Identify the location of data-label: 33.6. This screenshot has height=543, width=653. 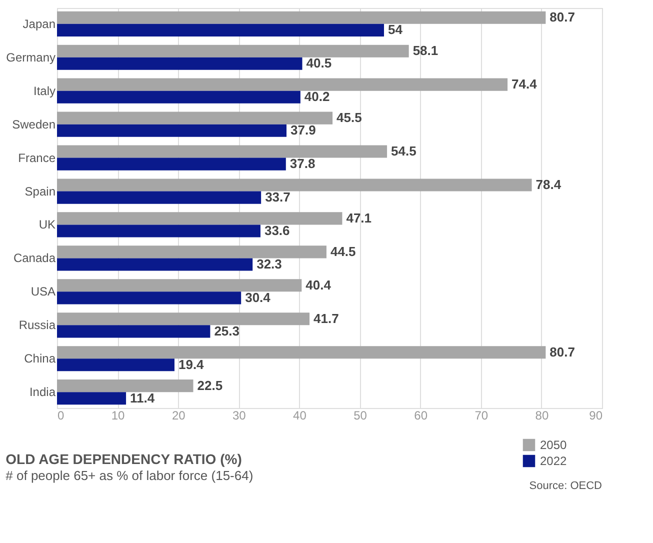
(277, 230).